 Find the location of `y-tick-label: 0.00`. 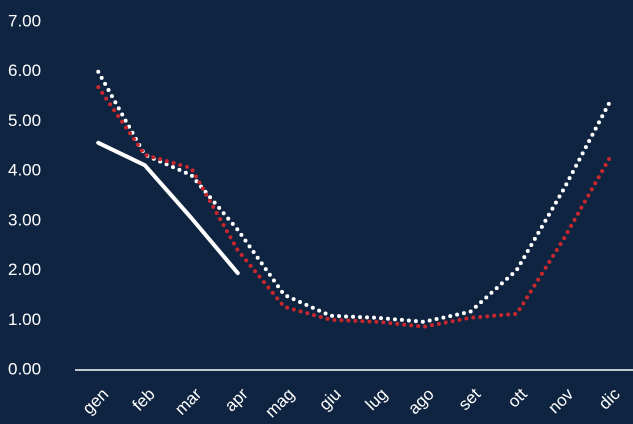

y-tick-label: 0.00 is located at coordinates (24, 368).